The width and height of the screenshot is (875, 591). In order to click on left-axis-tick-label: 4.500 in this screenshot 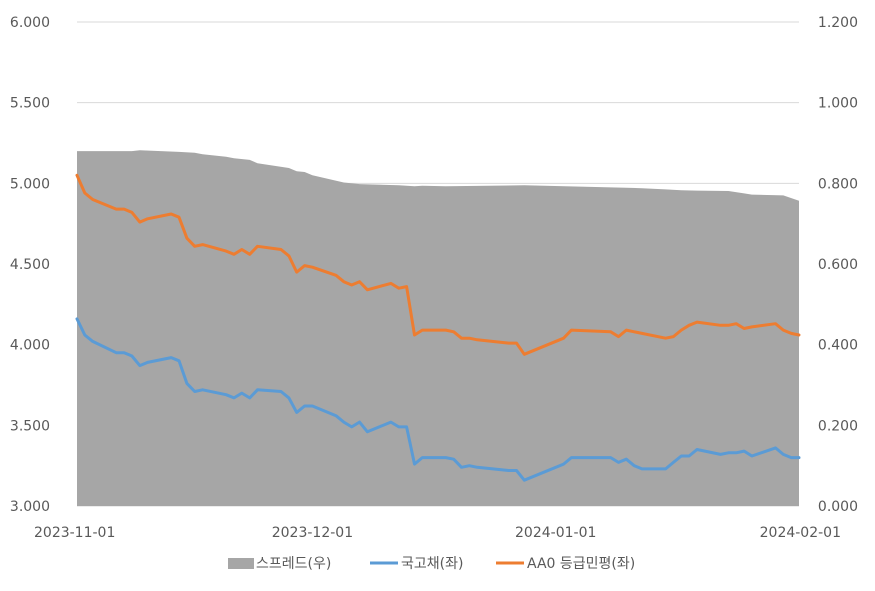, I will do `click(30, 265)`.